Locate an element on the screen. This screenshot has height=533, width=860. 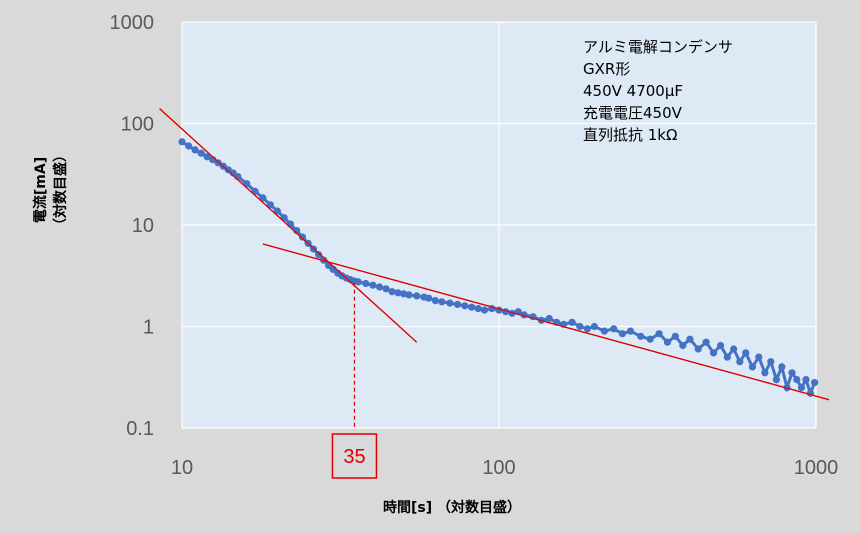
annotation-line: 充電電圧450V is located at coordinates (633, 113).